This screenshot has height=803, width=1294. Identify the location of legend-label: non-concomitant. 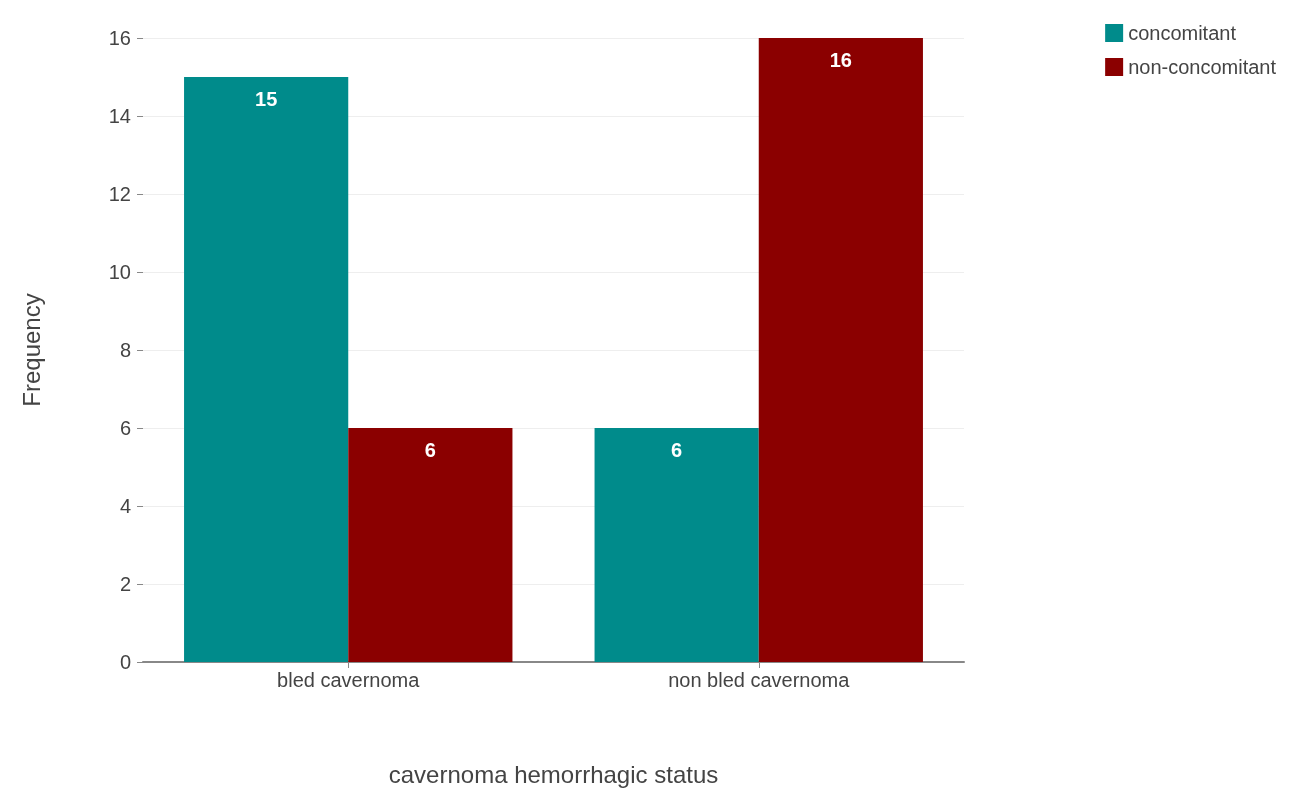
(1202, 67).